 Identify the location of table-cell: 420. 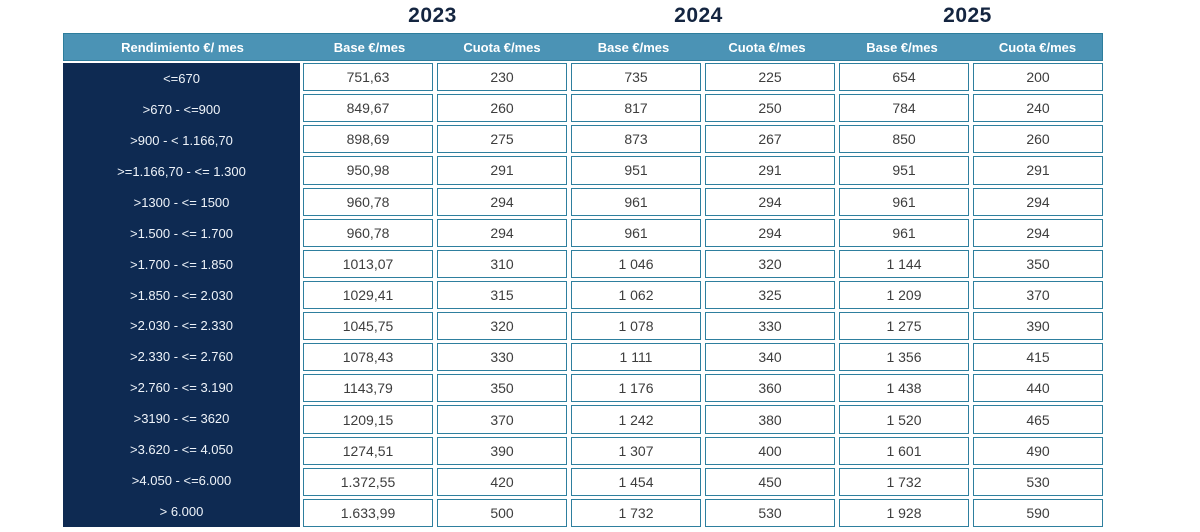
(502, 481).